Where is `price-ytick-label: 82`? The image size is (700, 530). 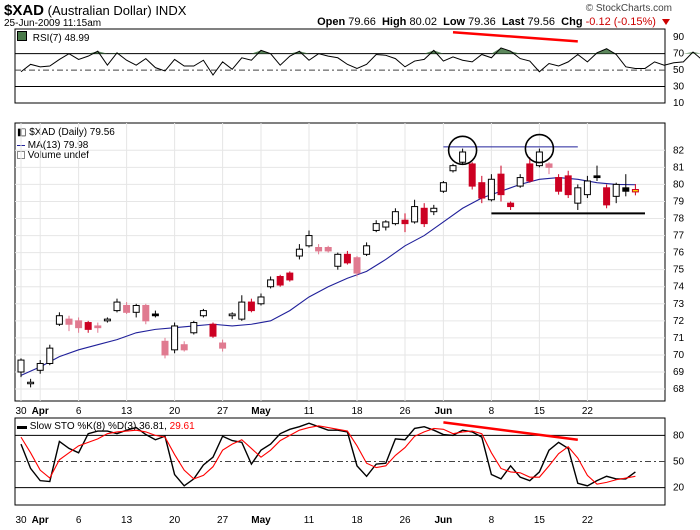
price-ytick-label: 82 is located at coordinates (679, 150).